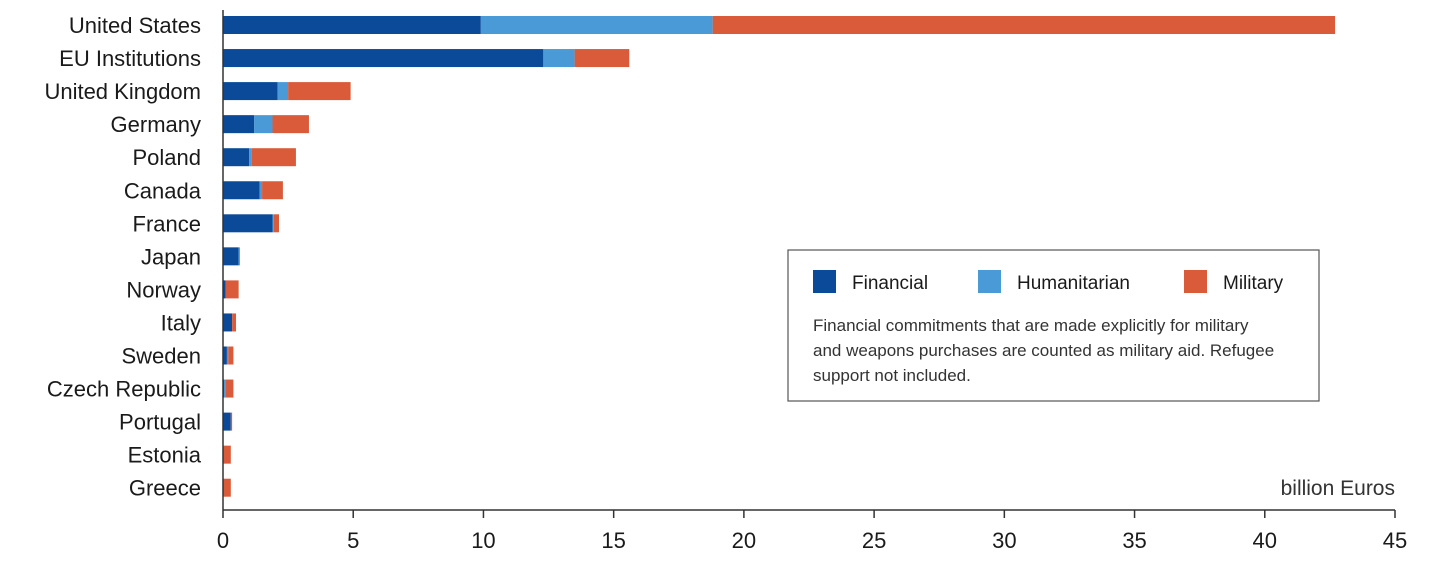 This screenshot has width=1441, height=564. Describe the element at coordinates (890, 283) in the screenshot. I see `legend-label-financial: Financial` at that location.